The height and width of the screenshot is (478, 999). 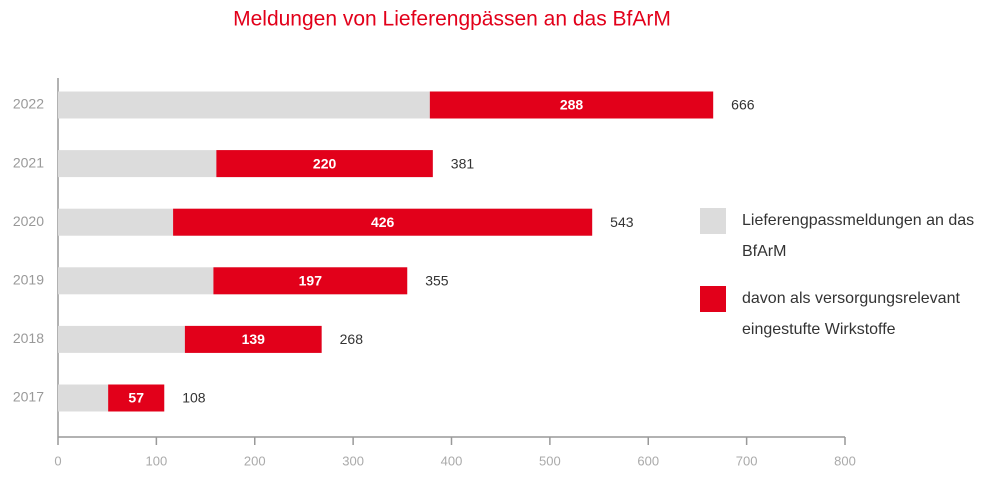 I want to click on y-tick-label: 2022, so click(x=28, y=104).